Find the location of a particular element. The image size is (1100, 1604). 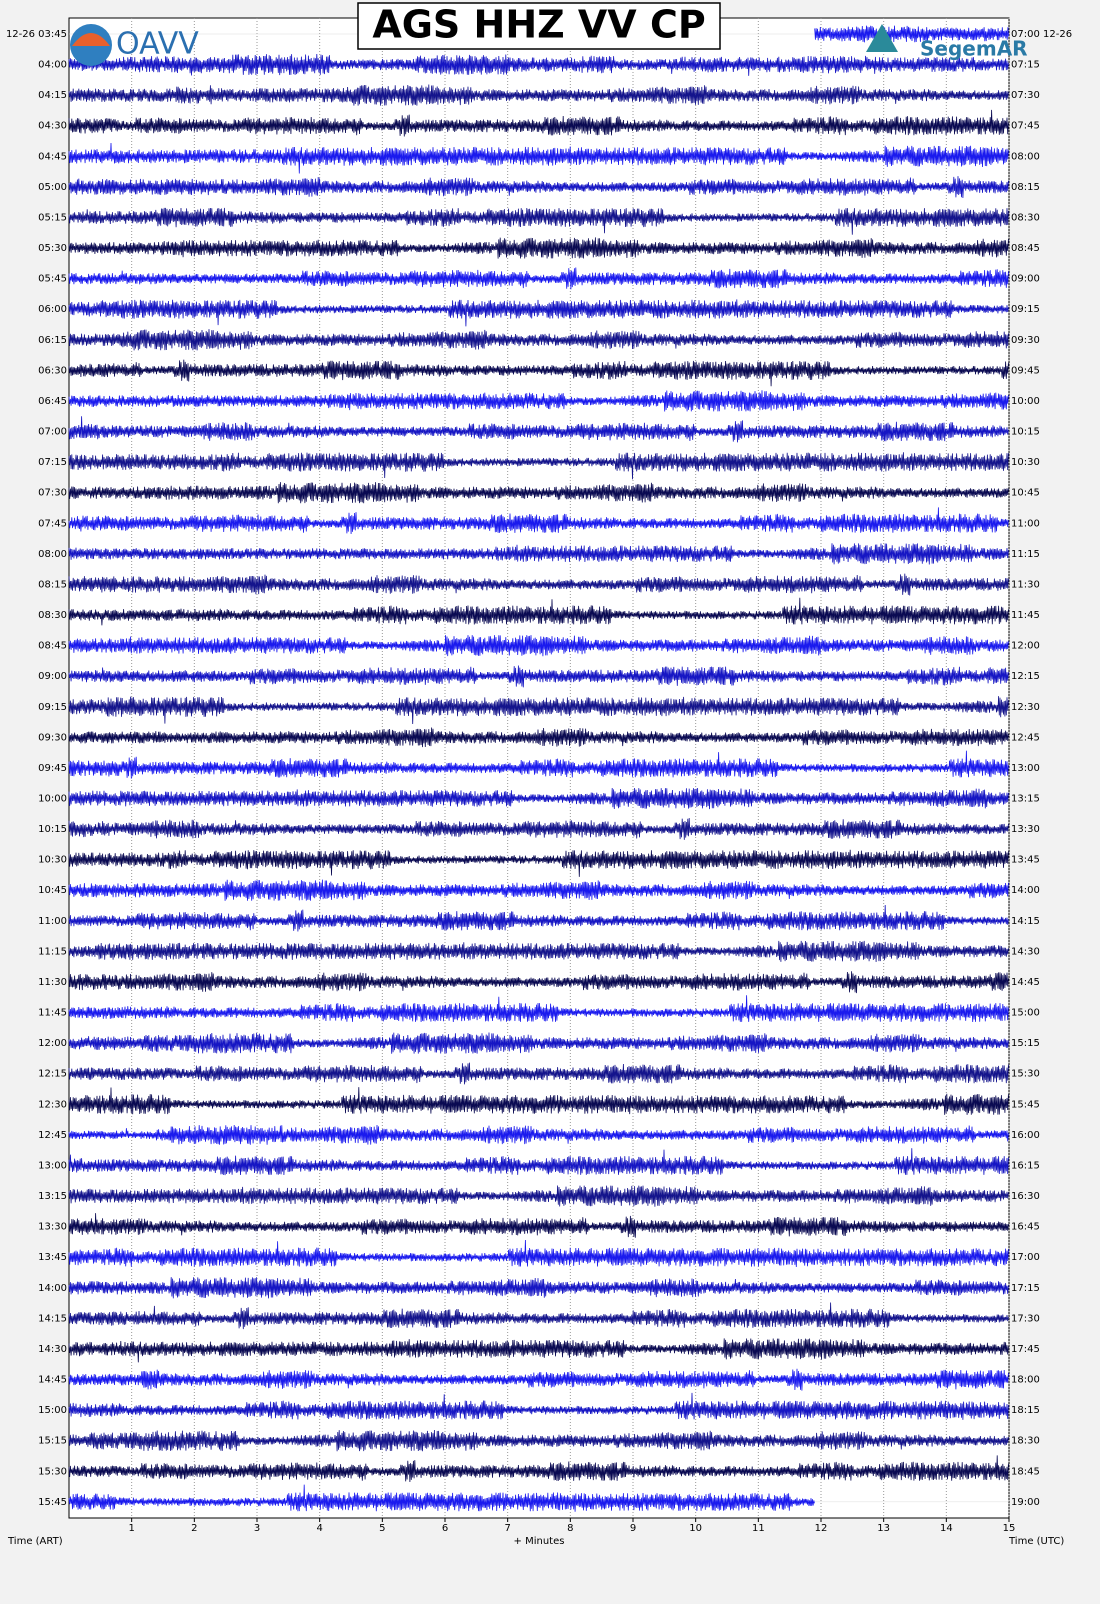

row-label-left: 07:15 is located at coordinates (52, 462).